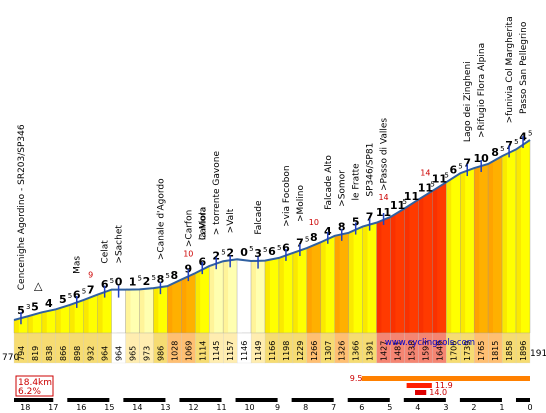  Describe the element at coordinates (244, 351) in the screenshot. I see `altitude-label: 1146` at that location.